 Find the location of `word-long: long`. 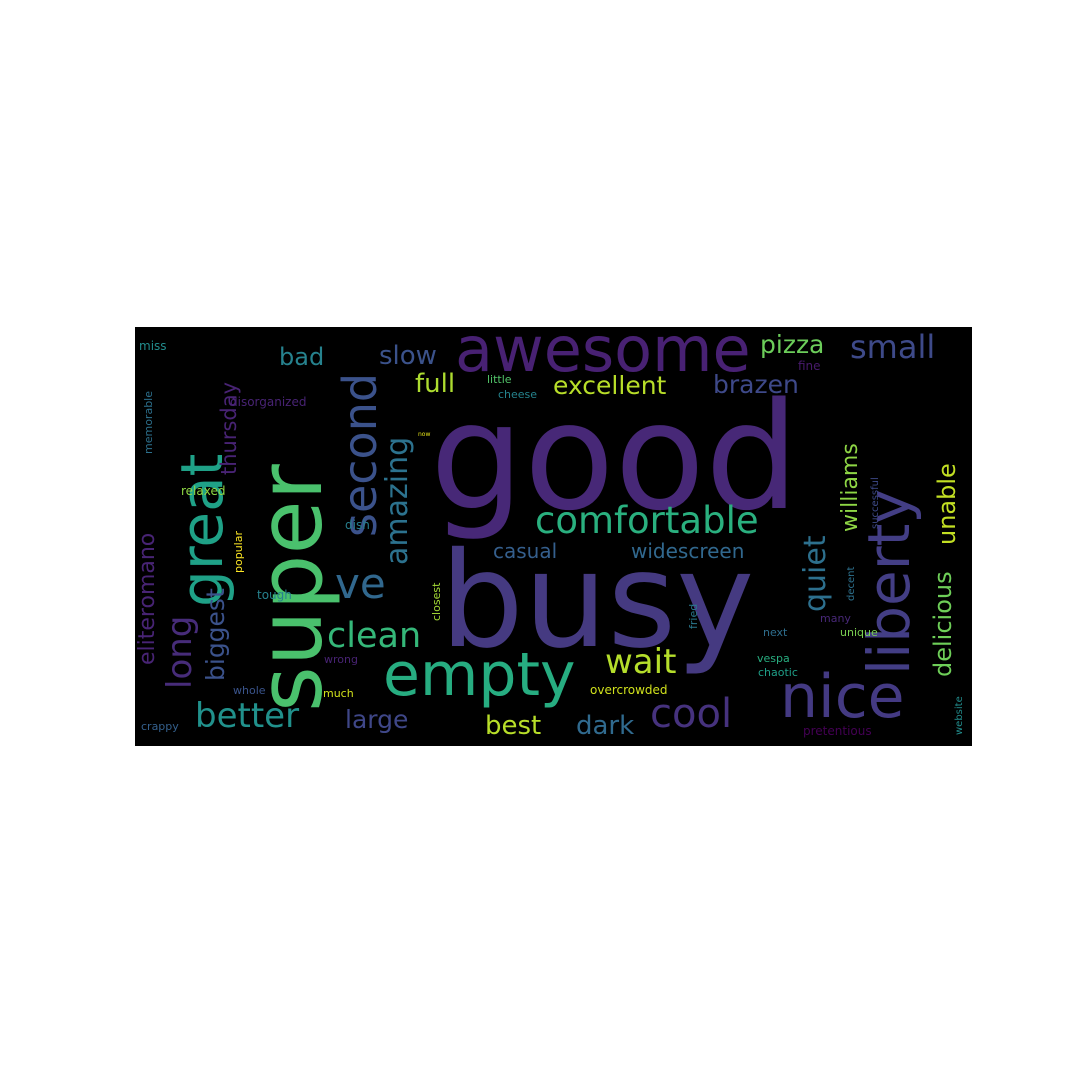

word-long: long is located at coordinates (180, 652).